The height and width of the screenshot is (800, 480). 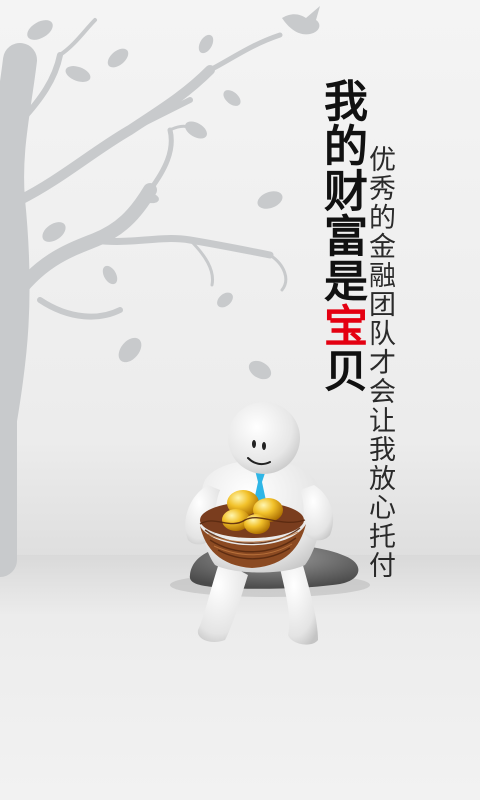 I want to click on nest-with-golden-eggs-icon, so click(x=252, y=529).